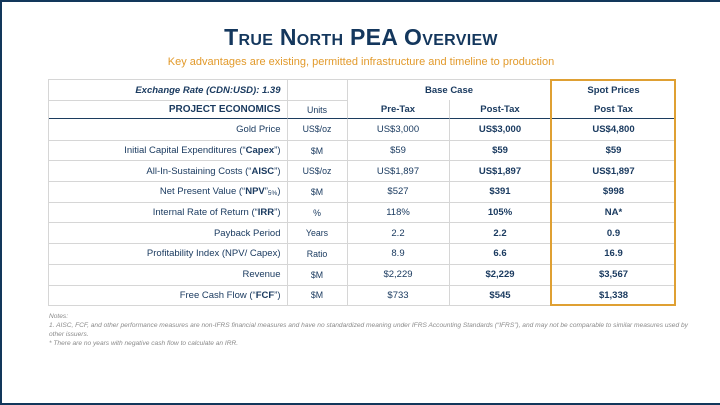 This screenshot has height=405, width=720. Describe the element at coordinates (613, 212) in the screenshot. I see `row-spot: NA*` at that location.